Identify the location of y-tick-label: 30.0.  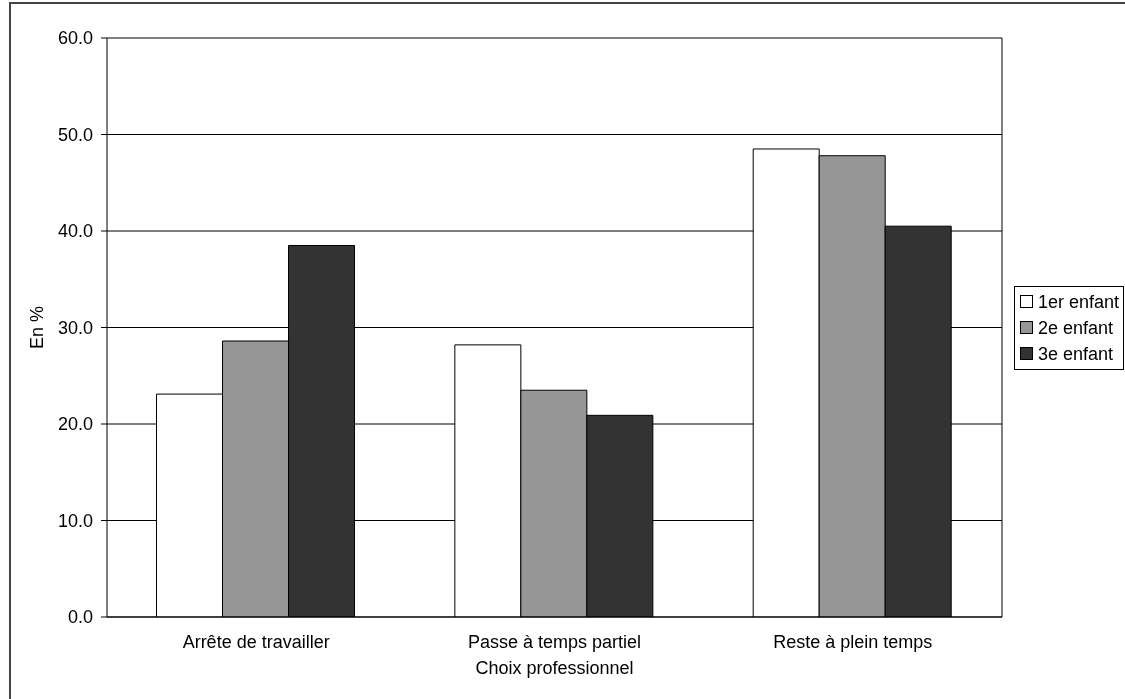
(75, 327).